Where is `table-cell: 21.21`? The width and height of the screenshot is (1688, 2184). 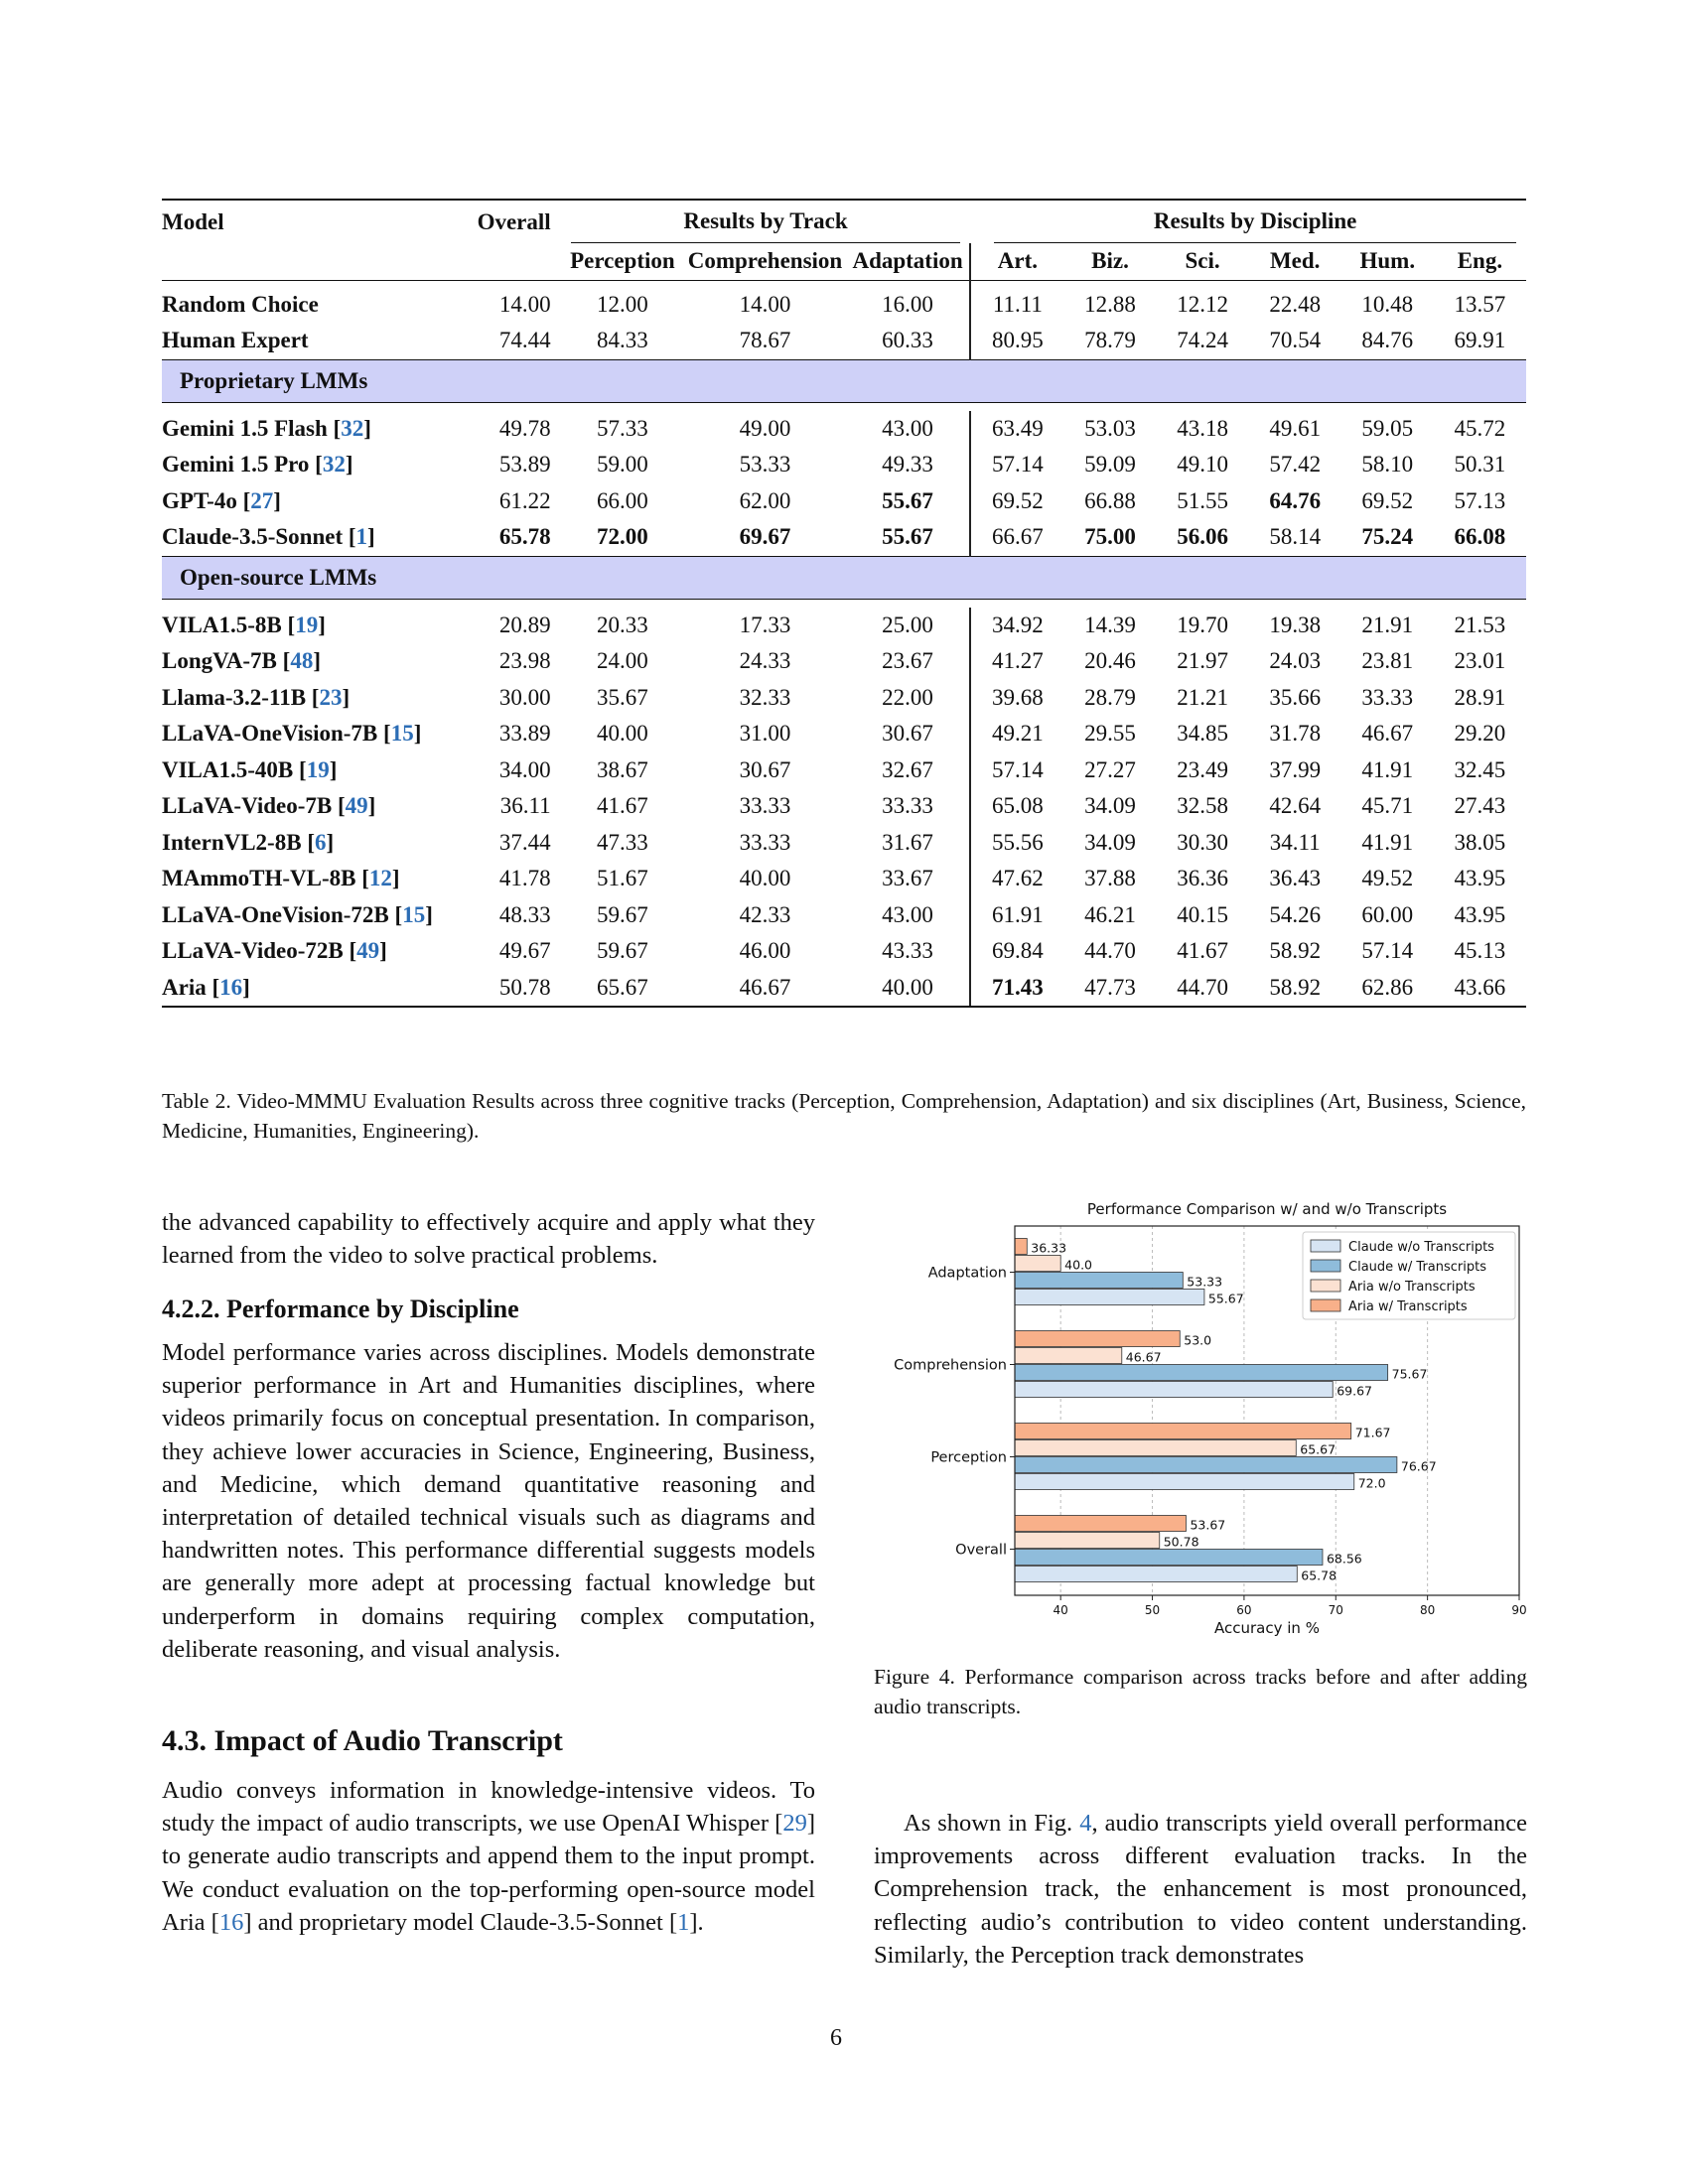
table-cell: 21.21 is located at coordinates (1202, 697).